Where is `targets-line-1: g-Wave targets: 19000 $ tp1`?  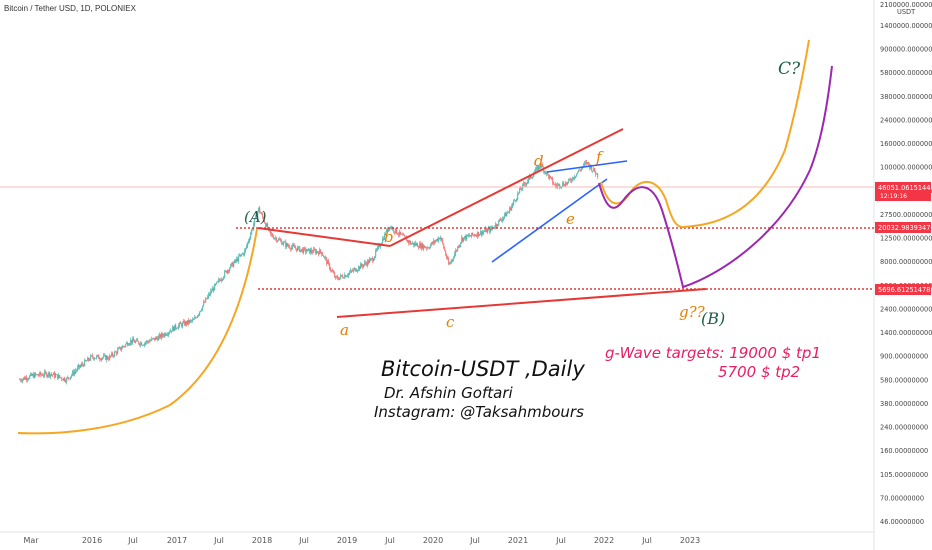
targets-line-1: g-Wave targets: 19000 $ tp1 is located at coordinates (713, 353).